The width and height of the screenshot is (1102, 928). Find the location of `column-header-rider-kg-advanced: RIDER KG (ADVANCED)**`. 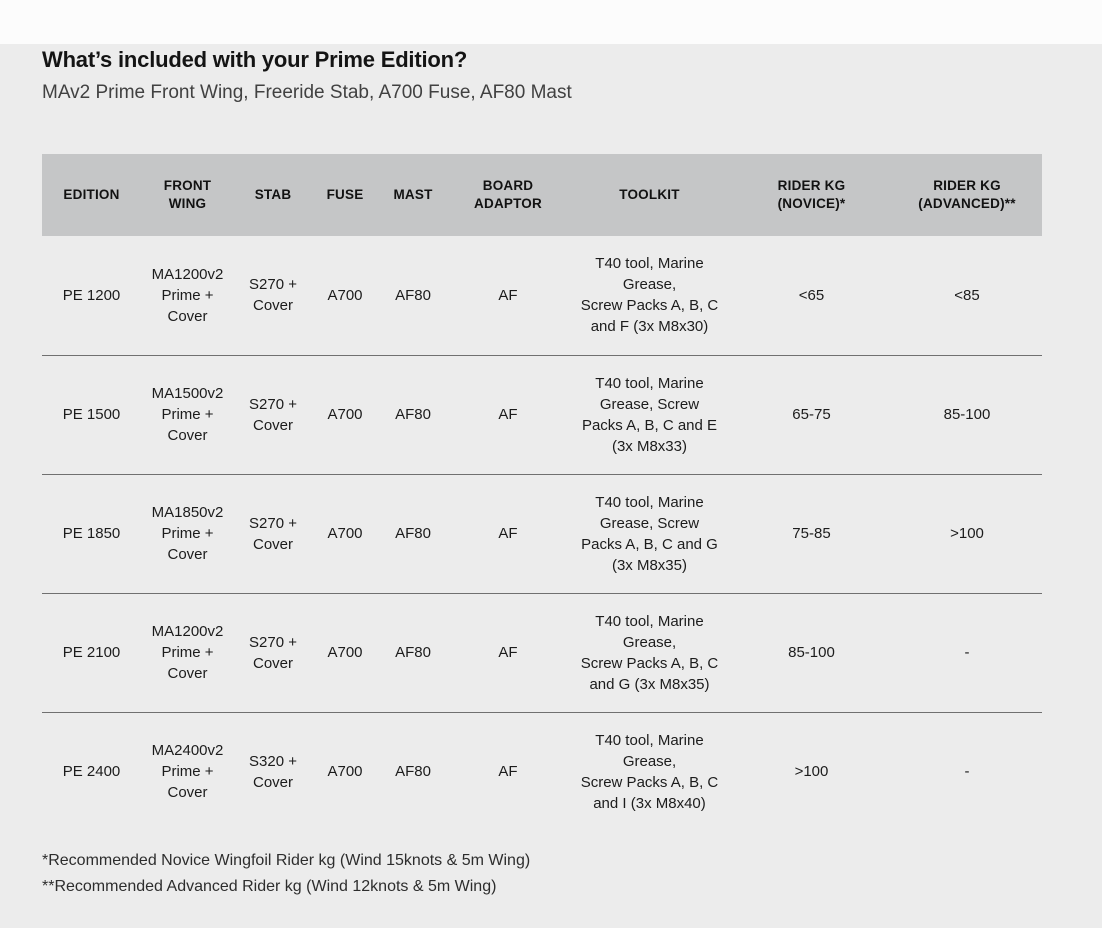

column-header-rider-kg-advanced: RIDER KG (ADVANCED)** is located at coordinates (967, 194).